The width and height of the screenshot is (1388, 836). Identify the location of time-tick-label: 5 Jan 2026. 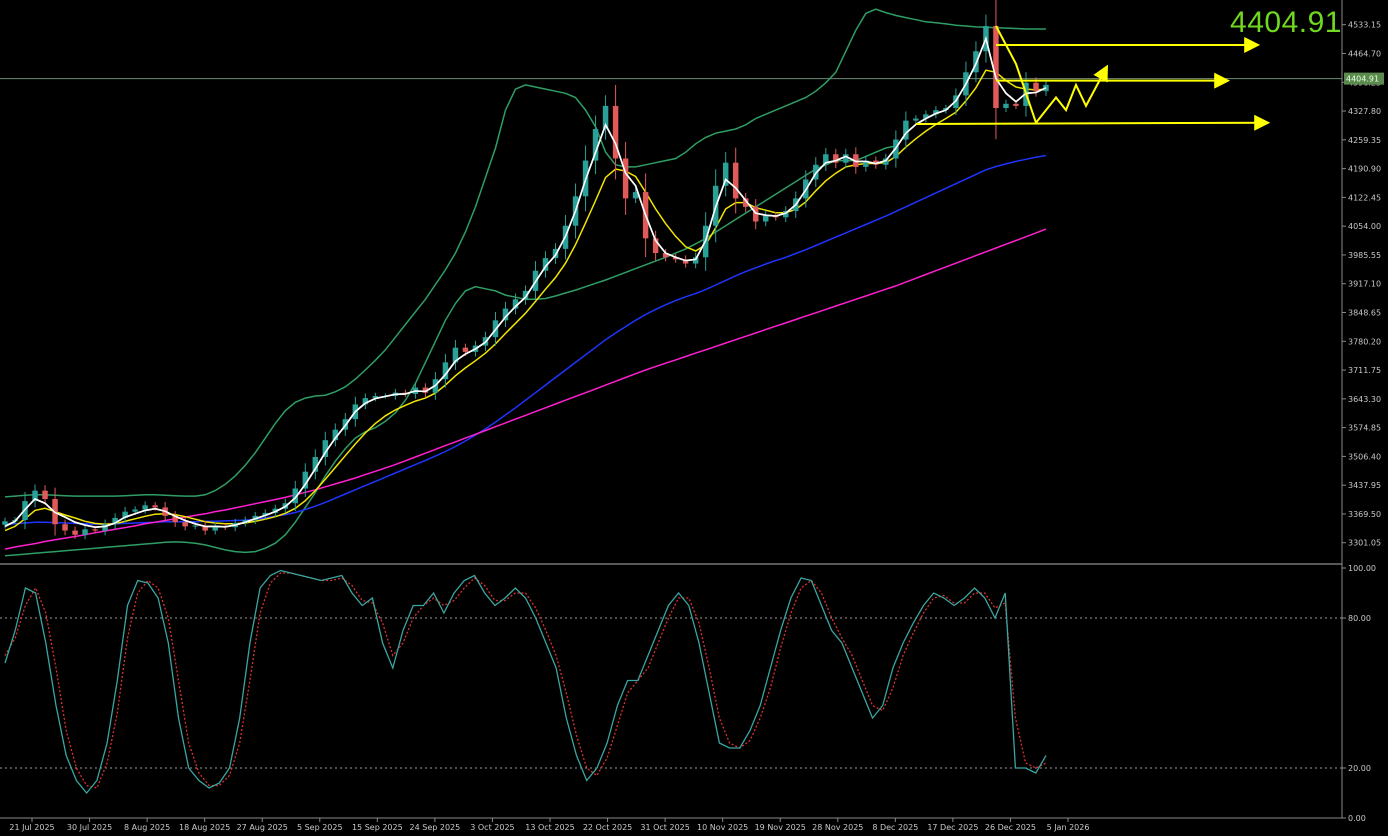
(1068, 827).